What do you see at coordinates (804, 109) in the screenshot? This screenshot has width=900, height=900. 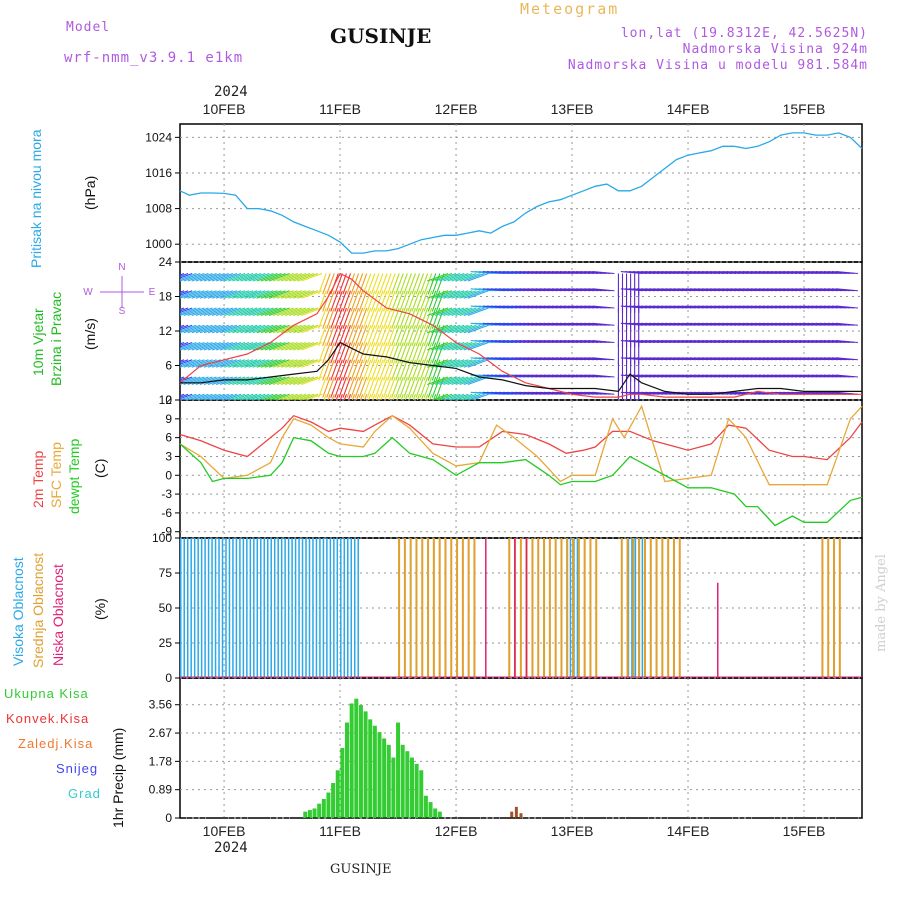 I see `date-label-top: 15FEB` at bounding box center [804, 109].